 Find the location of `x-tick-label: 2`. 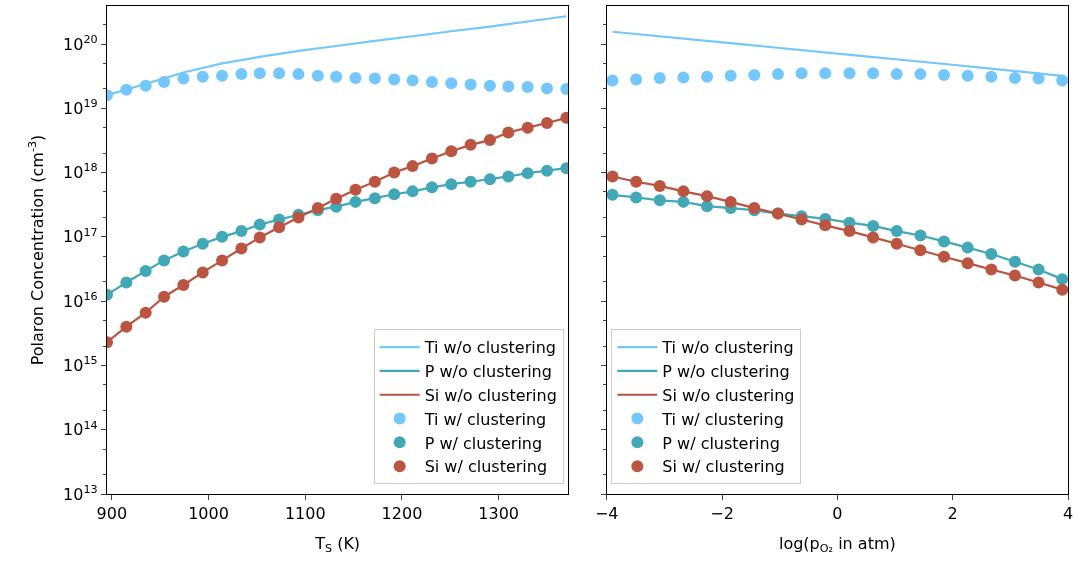

x-tick-label: 2 is located at coordinates (952, 514).